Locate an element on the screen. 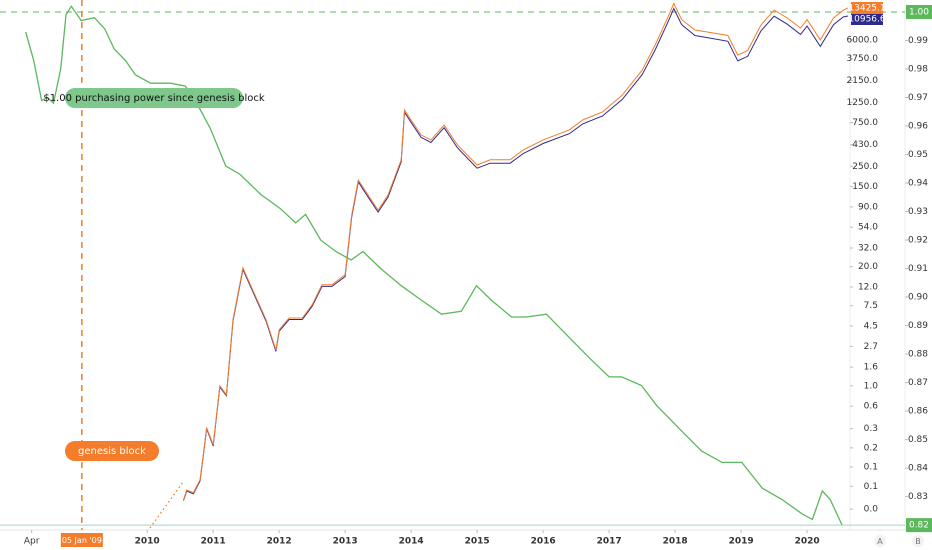 Image resolution: width=932 pixels, height=550 pixels. y-tick-label: 32.0 is located at coordinates (868, 249).